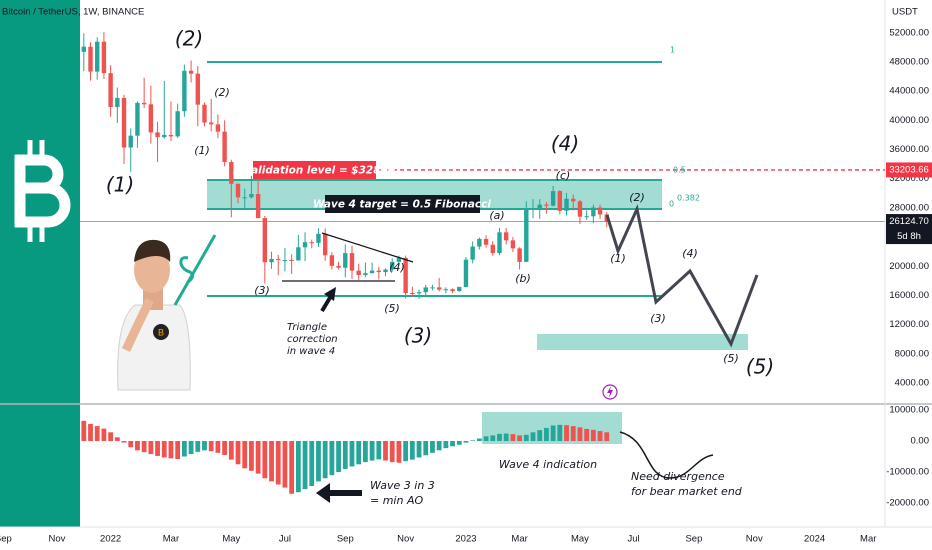 The width and height of the screenshot is (932, 550). I want to click on y-tick-label: 36000.00, so click(909, 149).